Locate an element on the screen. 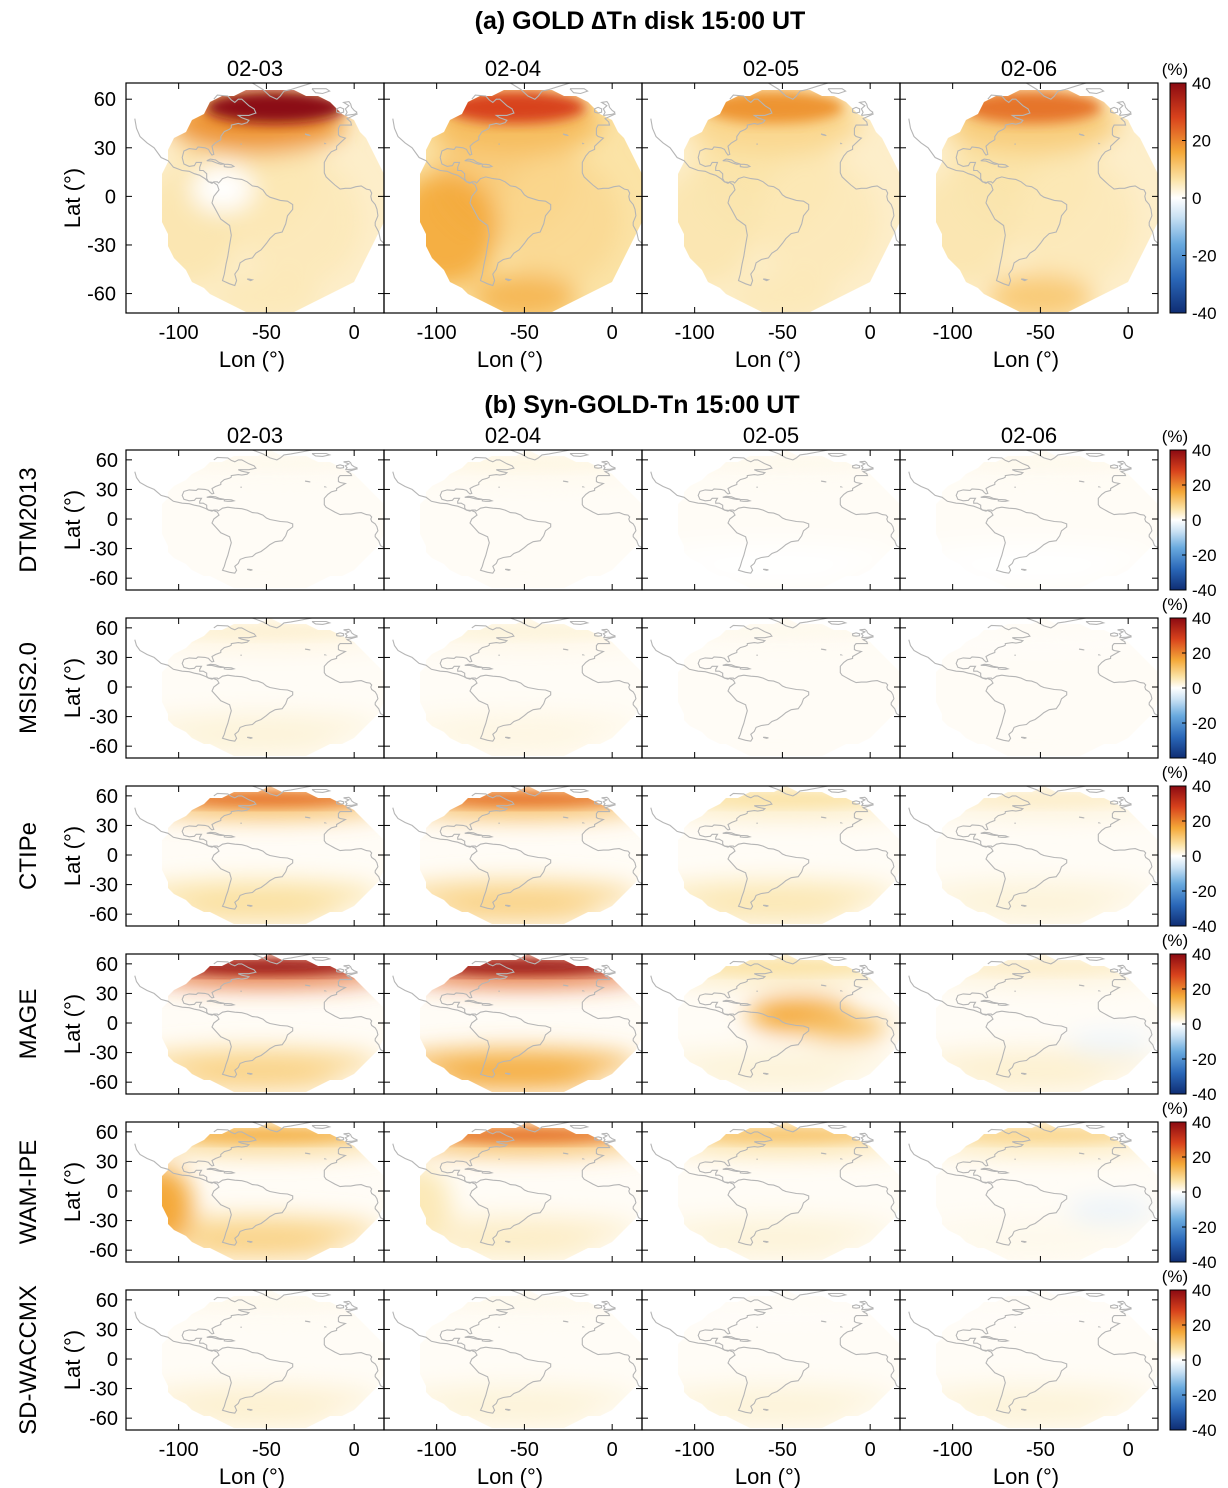 This screenshot has width=1228, height=1488. panel-a0 is located at coordinates (255, 198).